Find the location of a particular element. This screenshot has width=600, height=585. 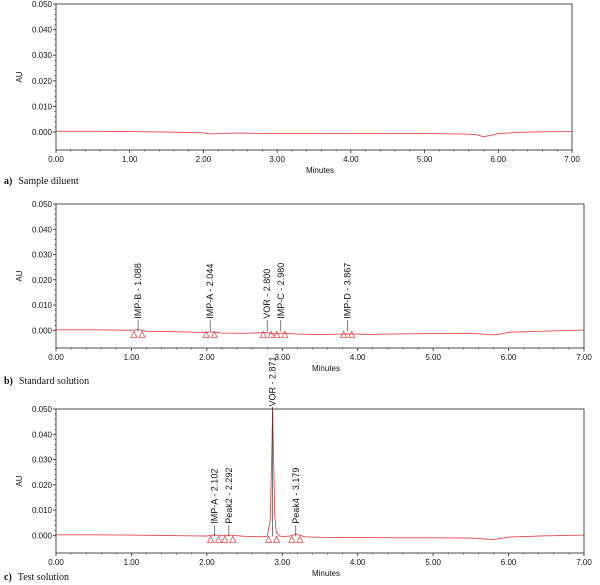

peak-label: IMP-B - 1.088 is located at coordinates (138, 291).